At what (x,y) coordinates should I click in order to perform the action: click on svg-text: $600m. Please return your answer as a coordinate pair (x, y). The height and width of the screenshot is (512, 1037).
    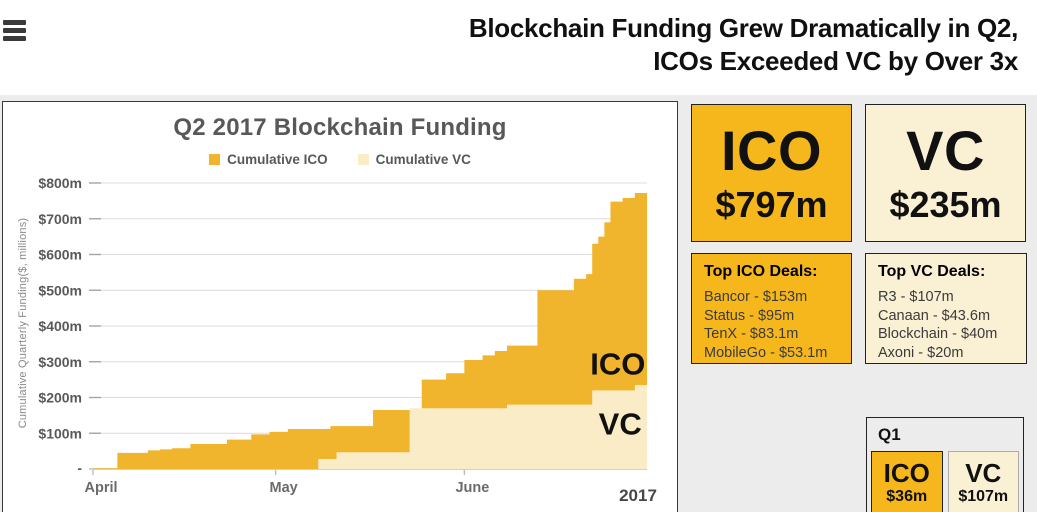
    Looking at the image, I should click on (60, 255).